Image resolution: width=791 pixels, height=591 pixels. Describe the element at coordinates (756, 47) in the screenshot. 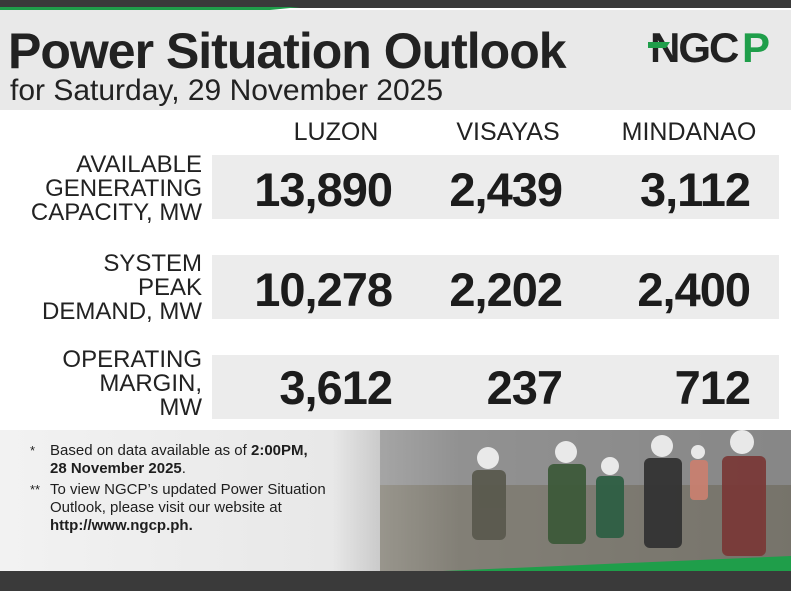

I see `svg-text: P` at that location.